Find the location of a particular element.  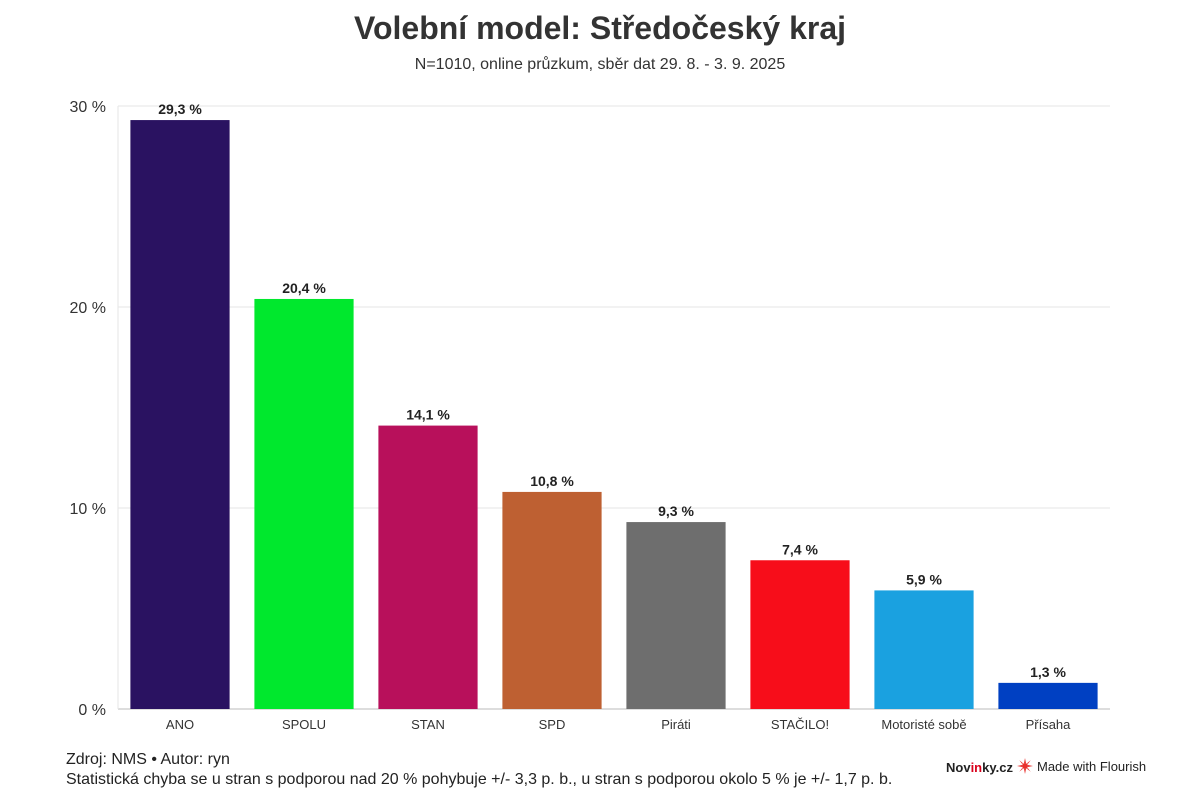

x-tick-label: ANO is located at coordinates (180, 724).